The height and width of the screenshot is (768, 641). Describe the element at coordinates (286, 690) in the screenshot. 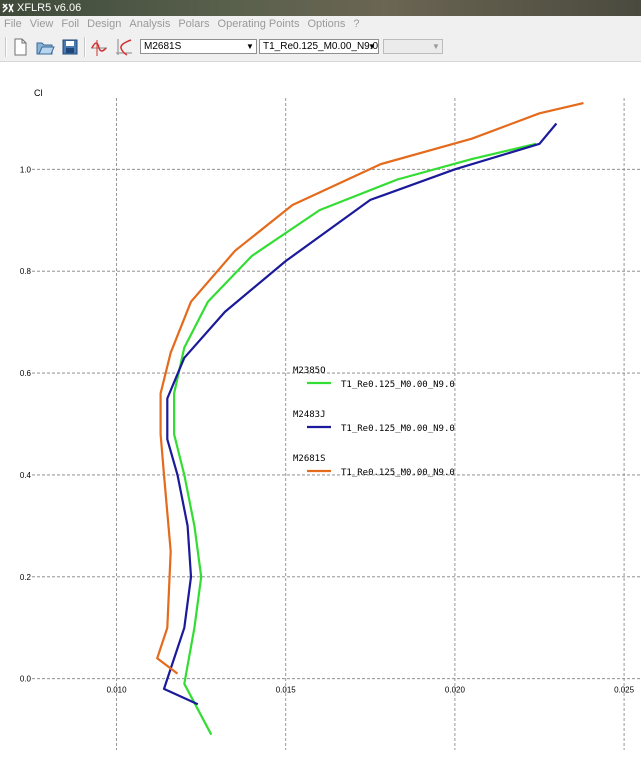

I see `x-tick-label: 0.015` at that location.